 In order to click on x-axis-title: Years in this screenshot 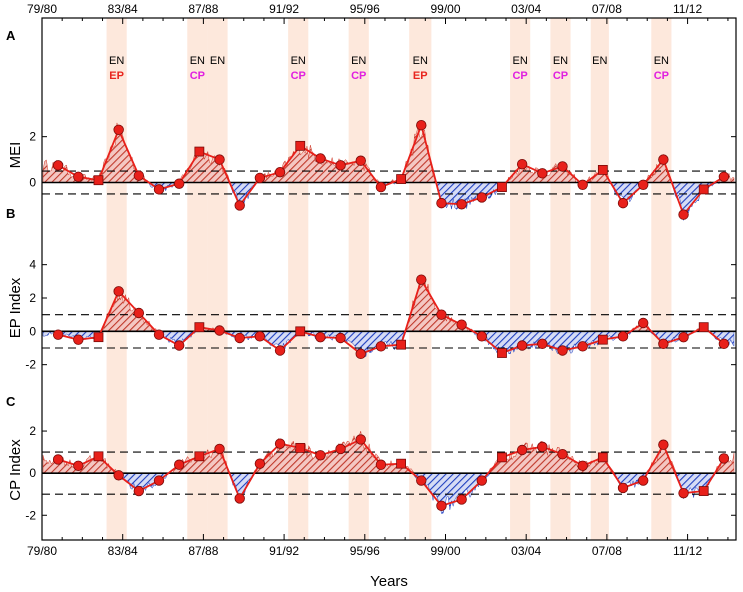, I will do `click(389, 581)`.